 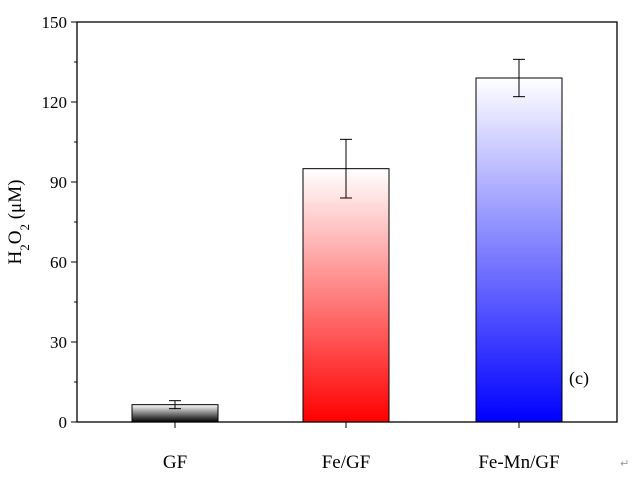 What do you see at coordinates (58, 182) in the screenshot?
I see `y-tick-label: 90` at bounding box center [58, 182].